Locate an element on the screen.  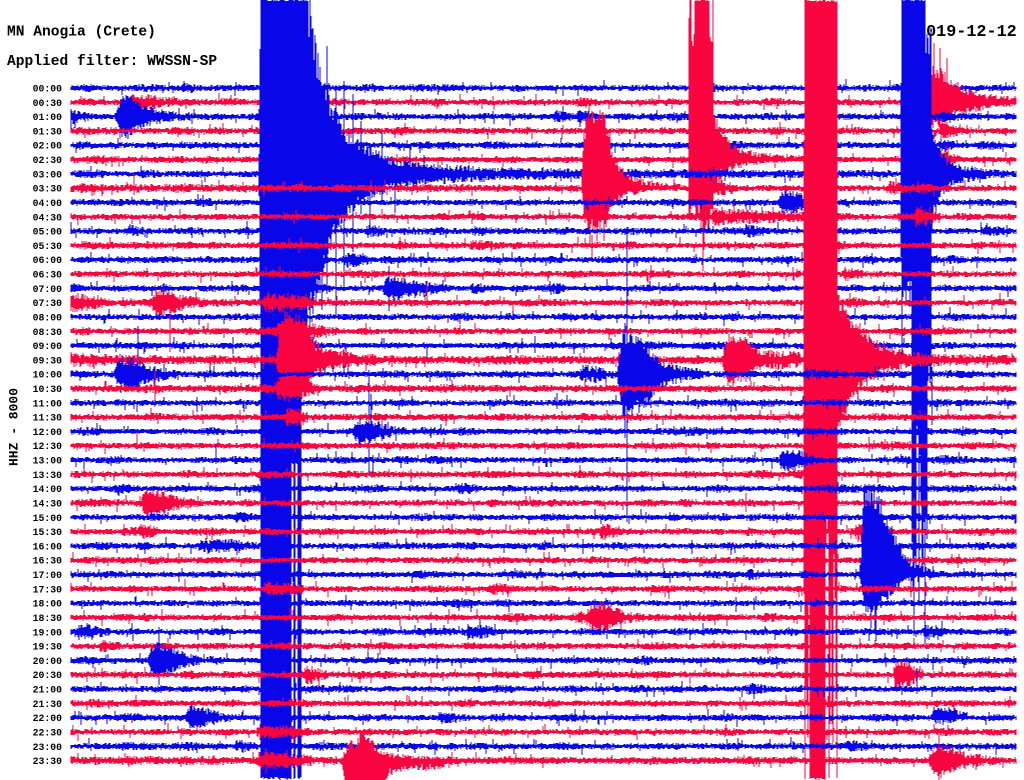
svg-text: 04:00 is located at coordinates (48, 203).